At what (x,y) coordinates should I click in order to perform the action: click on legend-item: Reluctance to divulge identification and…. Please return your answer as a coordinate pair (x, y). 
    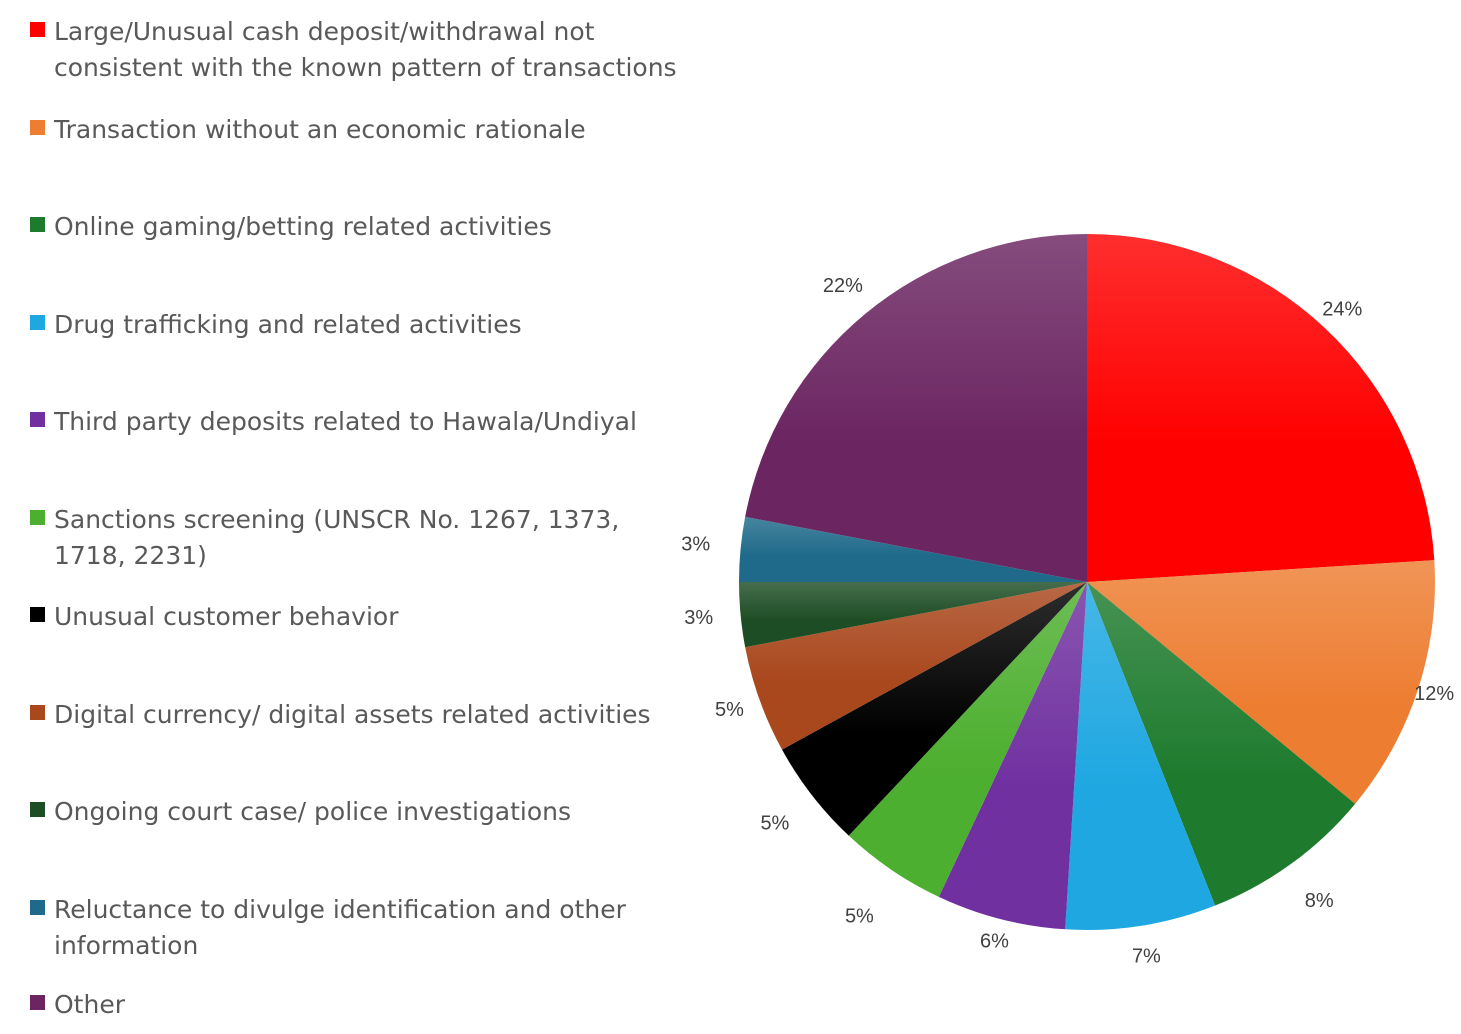
    Looking at the image, I should click on (362, 928).